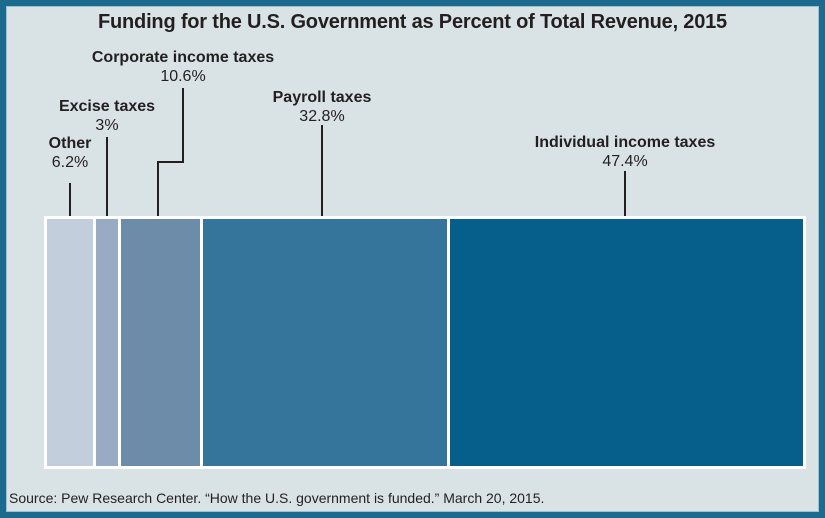  I want to click on leader-line-corporate-elbow, so click(170, 162).